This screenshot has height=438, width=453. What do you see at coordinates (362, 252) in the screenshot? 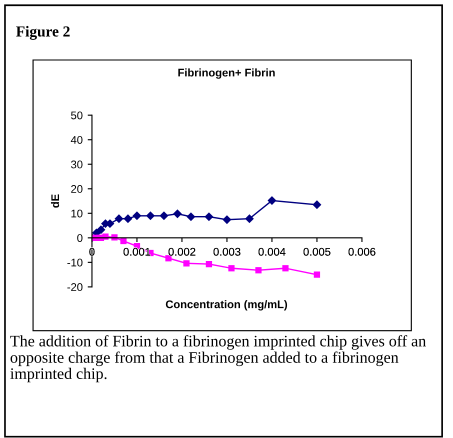
I see `x-tick-label: 0.006` at bounding box center [362, 252].